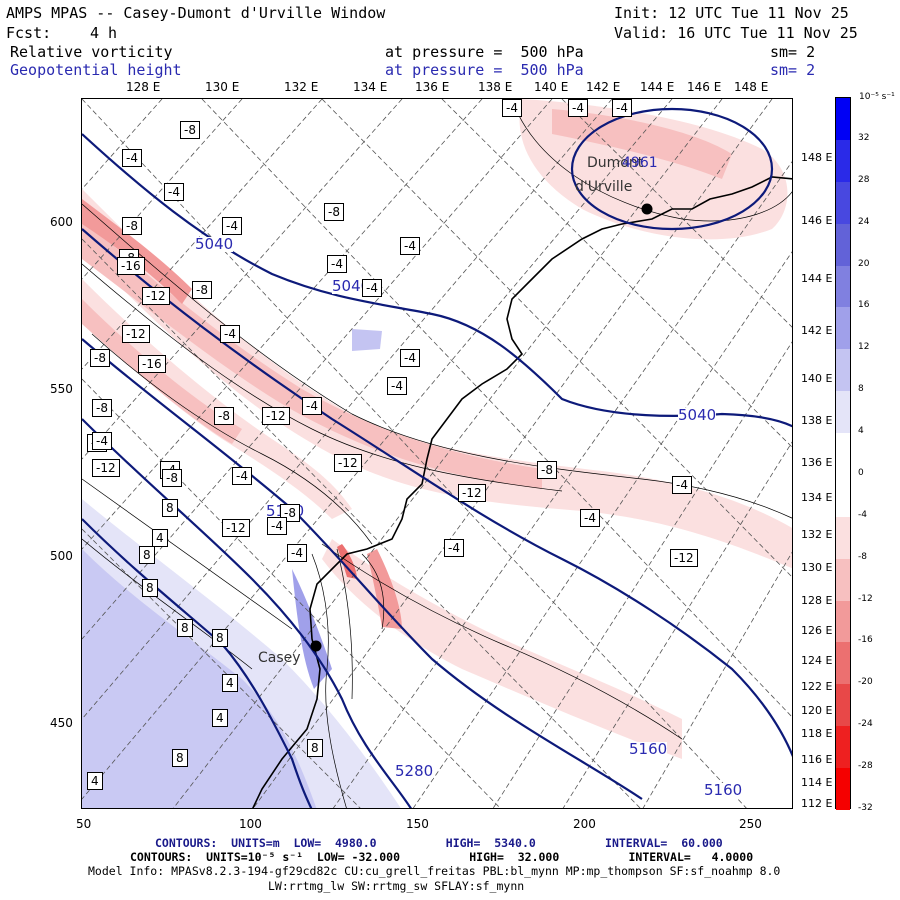 The height and width of the screenshot is (900, 900). Describe the element at coordinates (817, 686) in the screenshot. I see `right-lon-label: 122 E` at that location.